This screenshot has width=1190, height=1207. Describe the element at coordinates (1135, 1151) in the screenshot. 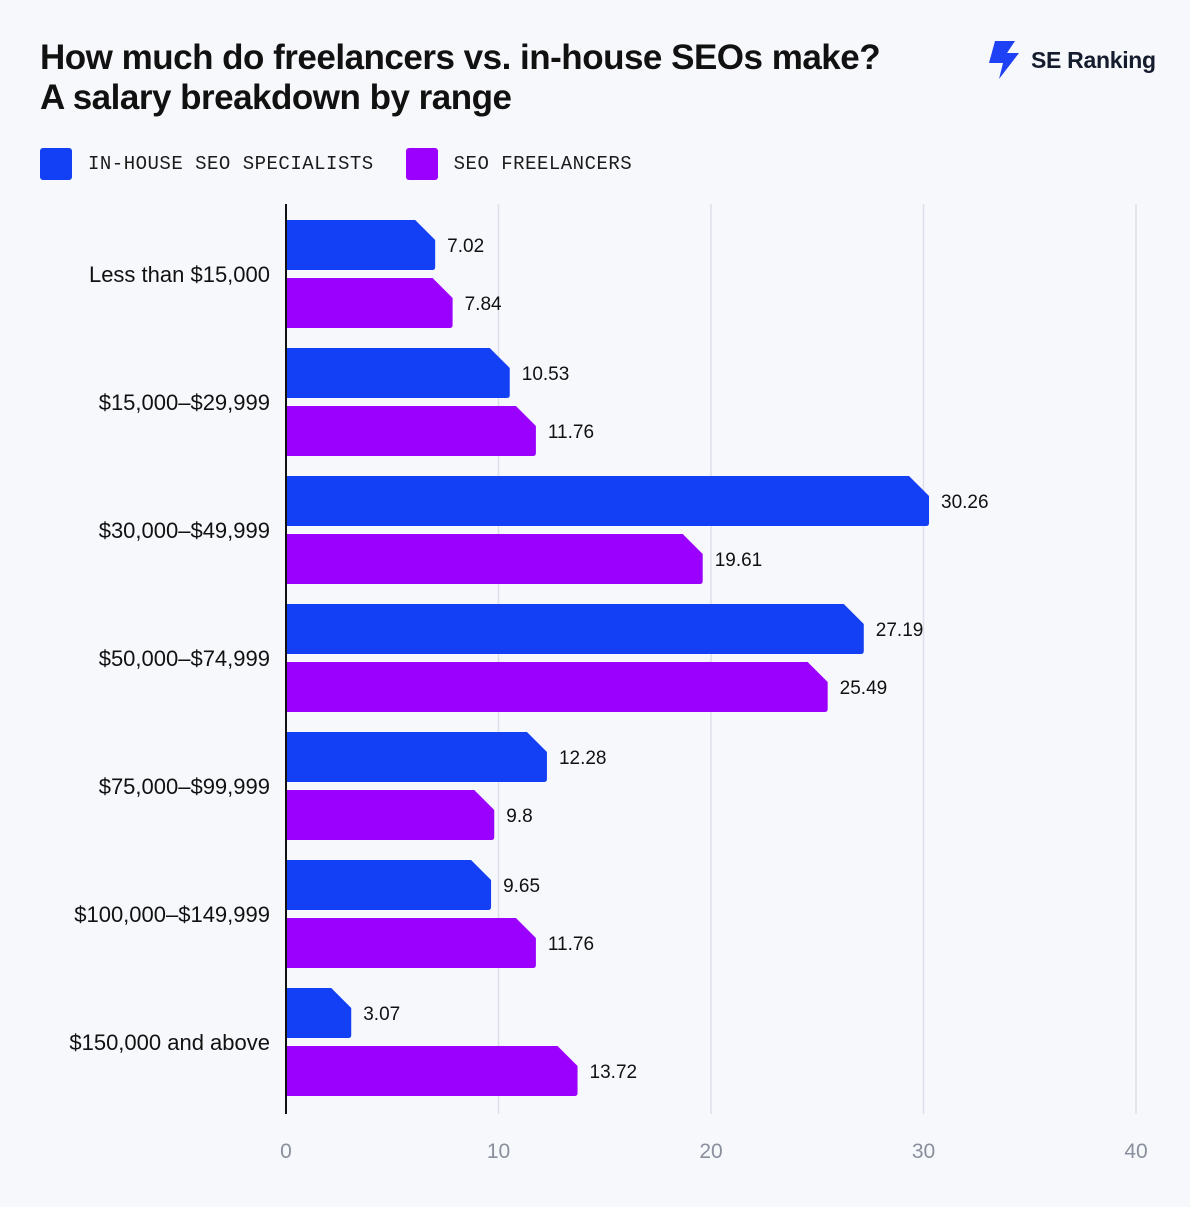

I see `x-tick-label: 40` at that location.